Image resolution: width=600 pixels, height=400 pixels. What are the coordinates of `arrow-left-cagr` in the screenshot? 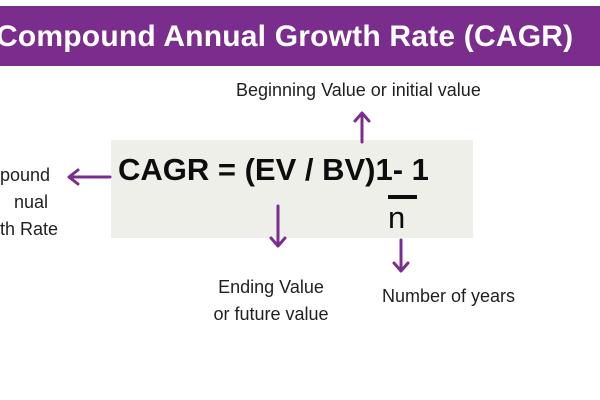 It's located at (89, 177).